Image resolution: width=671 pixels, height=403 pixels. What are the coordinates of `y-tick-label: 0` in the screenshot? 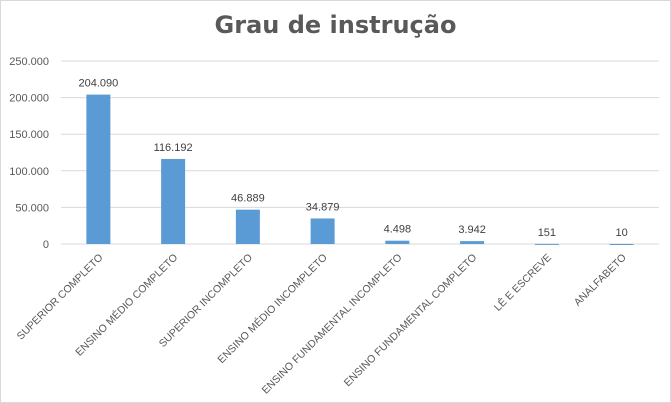 It's located at (46, 245).